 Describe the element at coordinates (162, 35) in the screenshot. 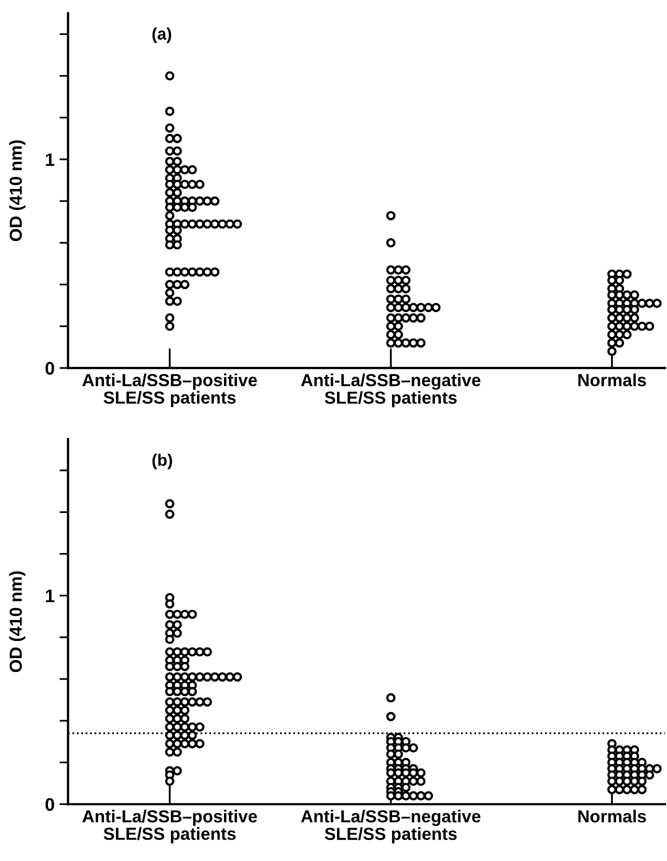

I see `annotation: (a)` at that location.